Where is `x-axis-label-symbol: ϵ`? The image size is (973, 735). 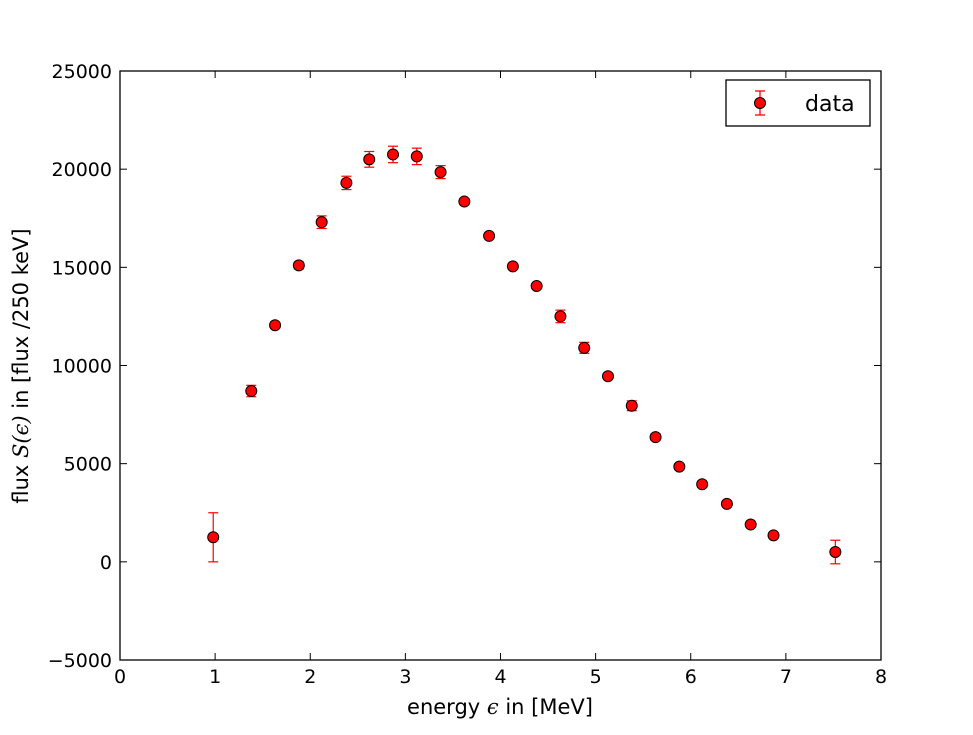
x-axis-label-symbol: ϵ is located at coordinates (493, 707).